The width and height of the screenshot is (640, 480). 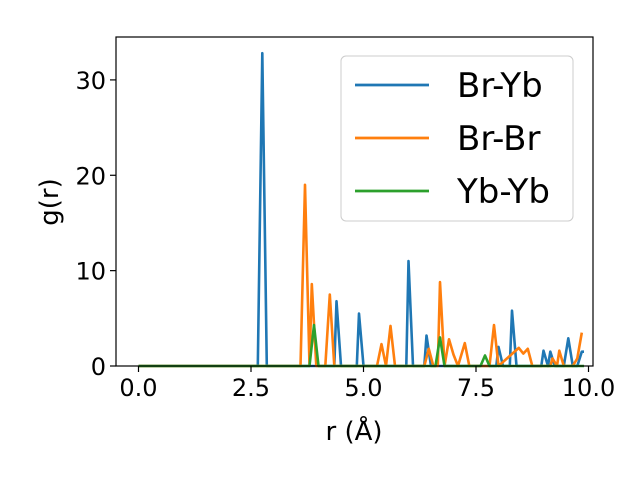 I want to click on legend-box, so click(x=457, y=138).